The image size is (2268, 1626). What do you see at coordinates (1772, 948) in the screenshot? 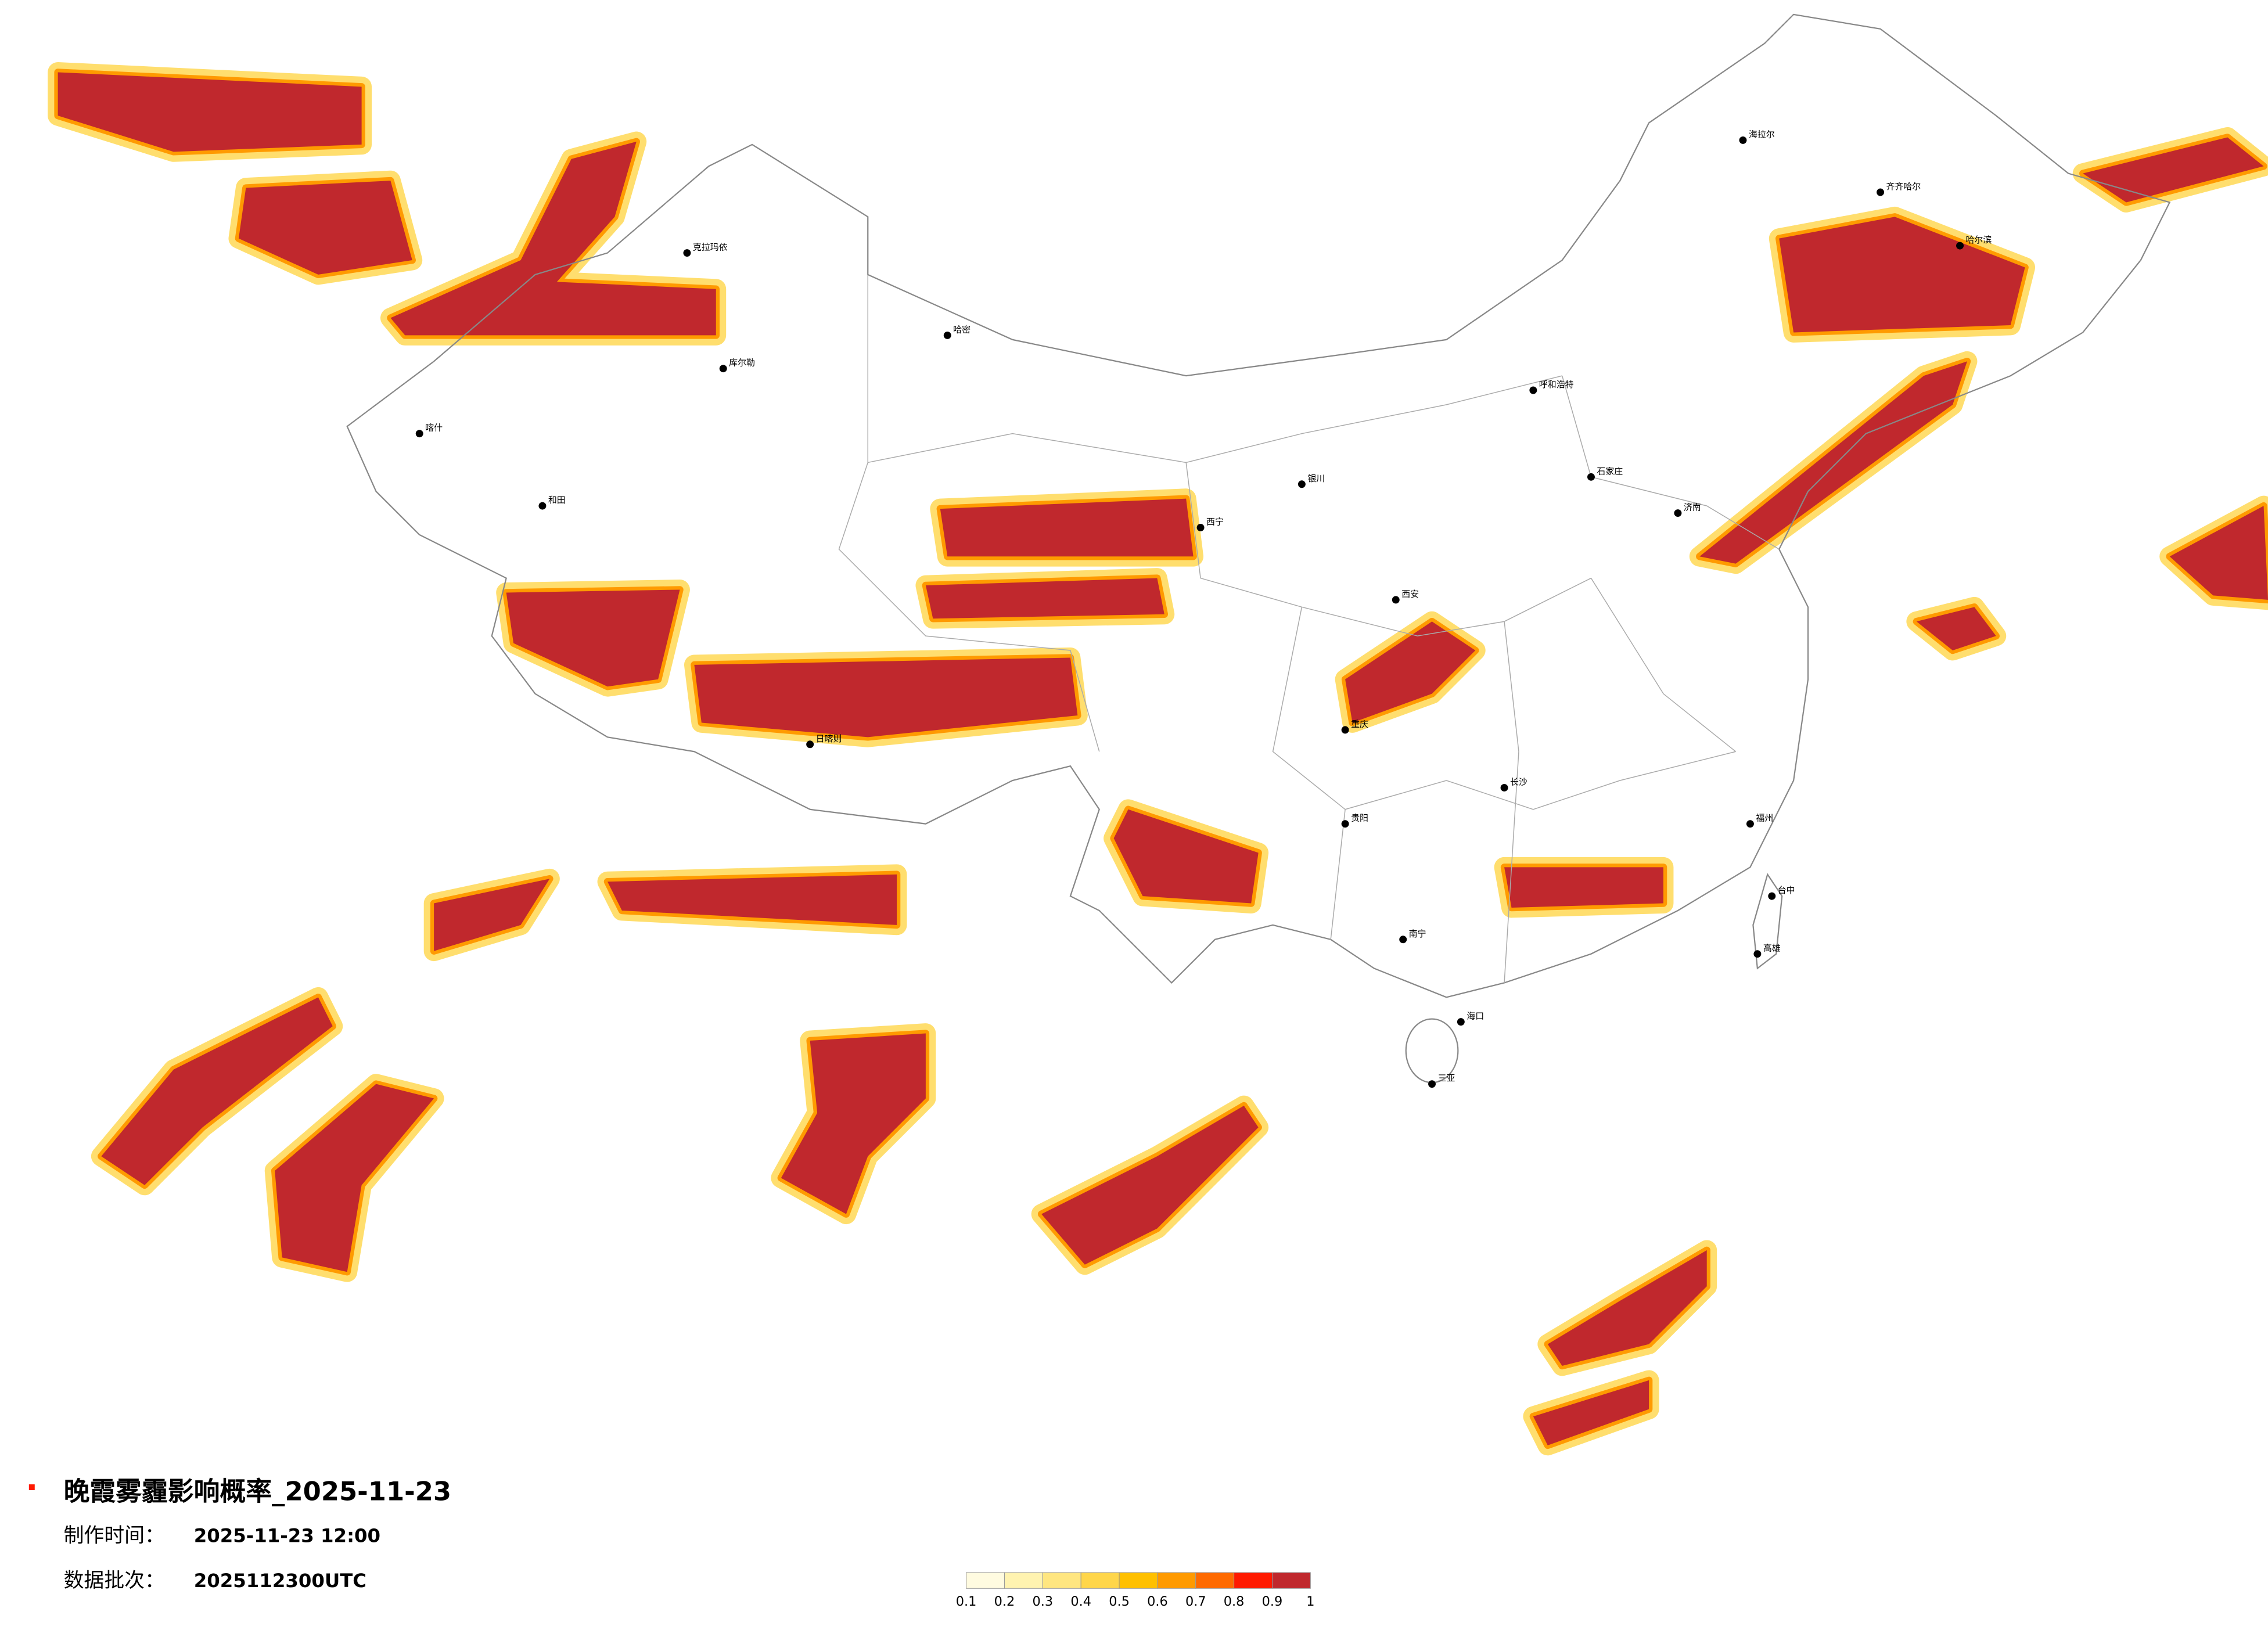
I see `city-label: 高雄` at bounding box center [1772, 948].